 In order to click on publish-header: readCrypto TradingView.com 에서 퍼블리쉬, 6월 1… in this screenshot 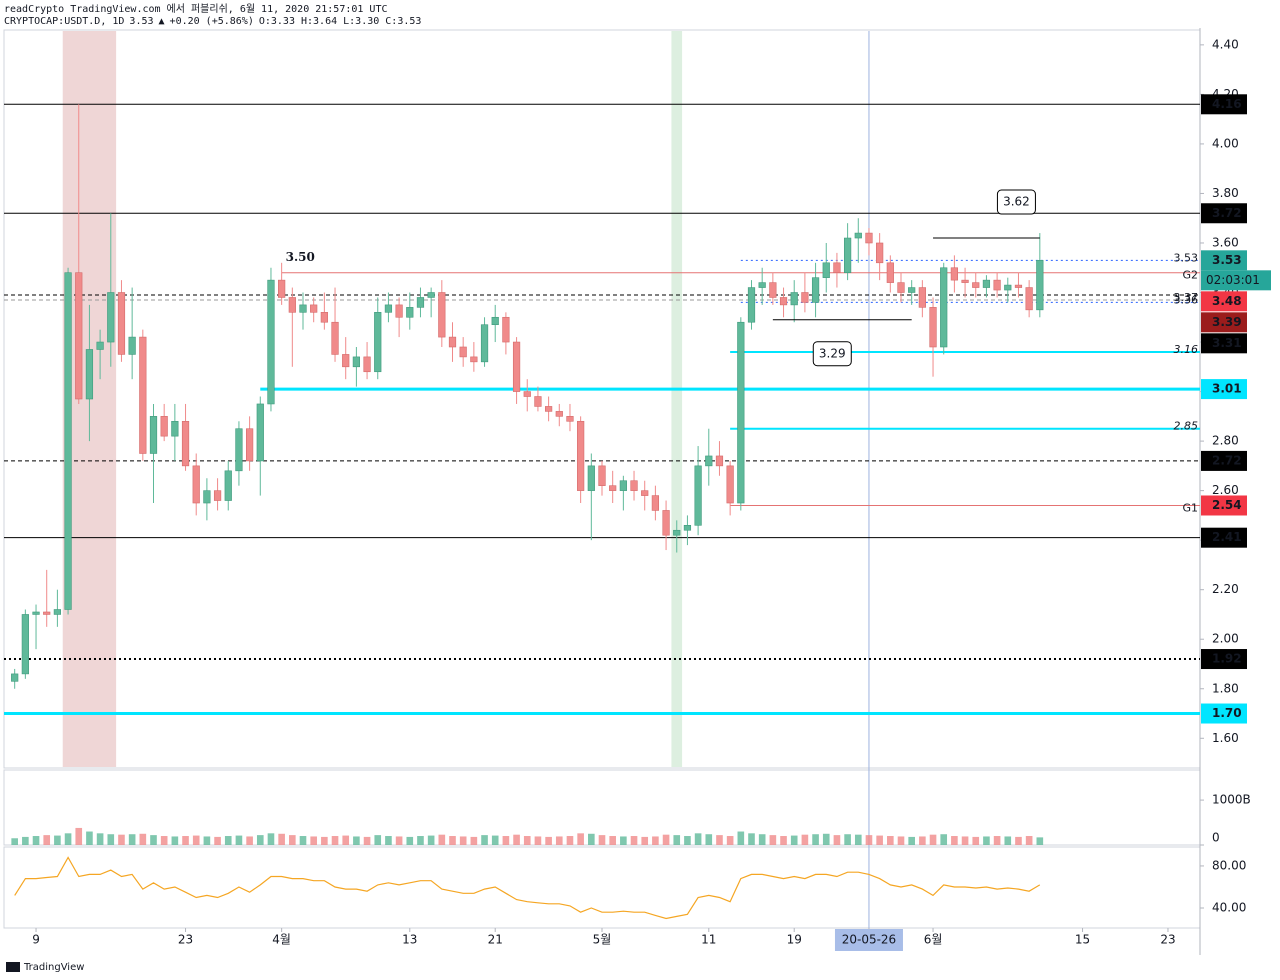, I will do `click(196, 9)`.